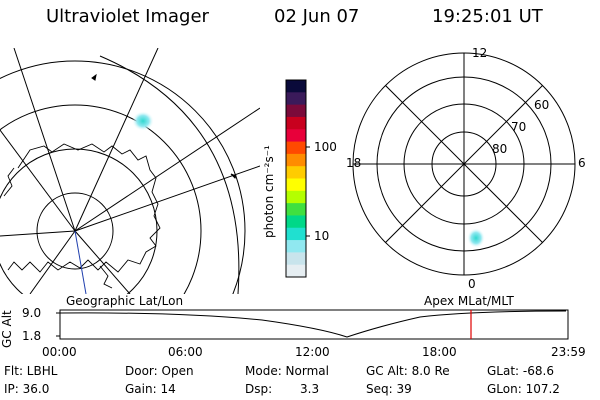 This screenshot has width=600, height=400. I want to click on timeline-xtick: 18:00, so click(439, 352).